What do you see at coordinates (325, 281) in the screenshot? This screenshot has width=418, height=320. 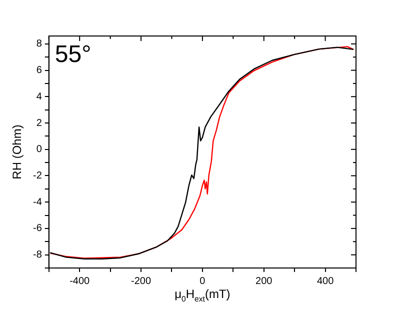 I see `x-tick-label: 400` at bounding box center [325, 281].